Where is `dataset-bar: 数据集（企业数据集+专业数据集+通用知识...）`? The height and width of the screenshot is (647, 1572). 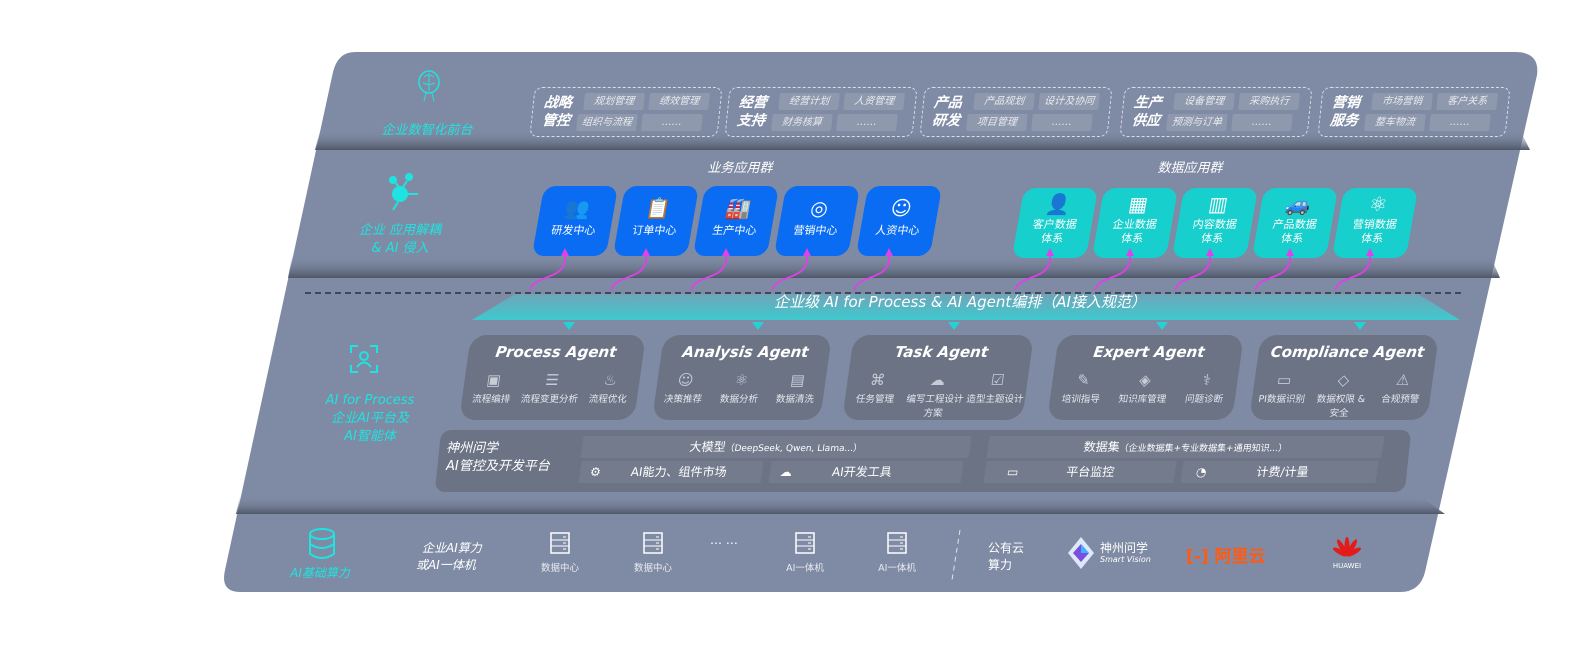
dataset-bar: 数据集（企业数据集+专业数据集+通用知识...） is located at coordinates (1185, 447).